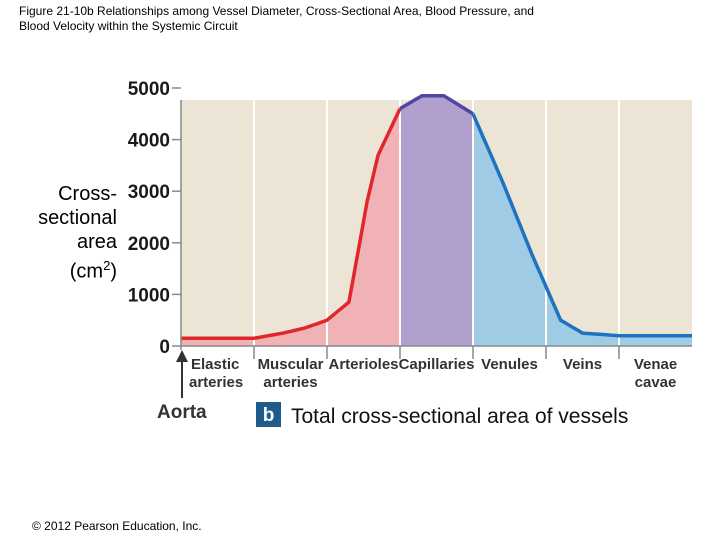 The height and width of the screenshot is (540, 720). I want to click on chart-title: Total cross-sectional area of vessels, so click(459, 416).